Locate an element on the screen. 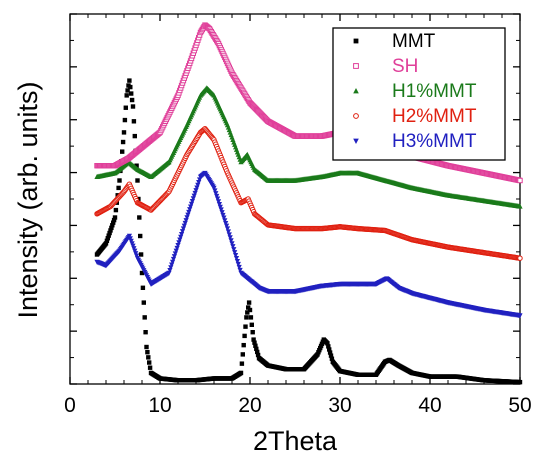  legend-label: H3%MMT is located at coordinates (434, 141).